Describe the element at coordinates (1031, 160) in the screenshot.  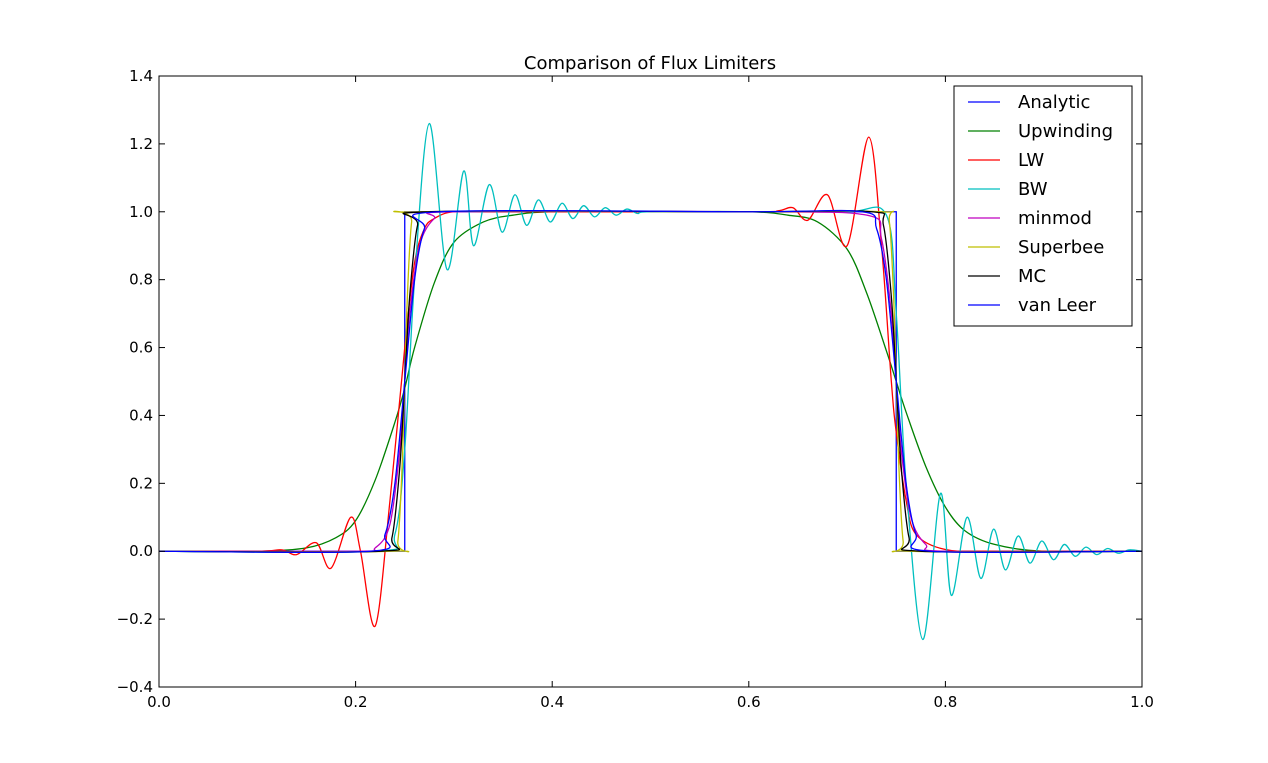
I see `legend-label: LW` at that location.